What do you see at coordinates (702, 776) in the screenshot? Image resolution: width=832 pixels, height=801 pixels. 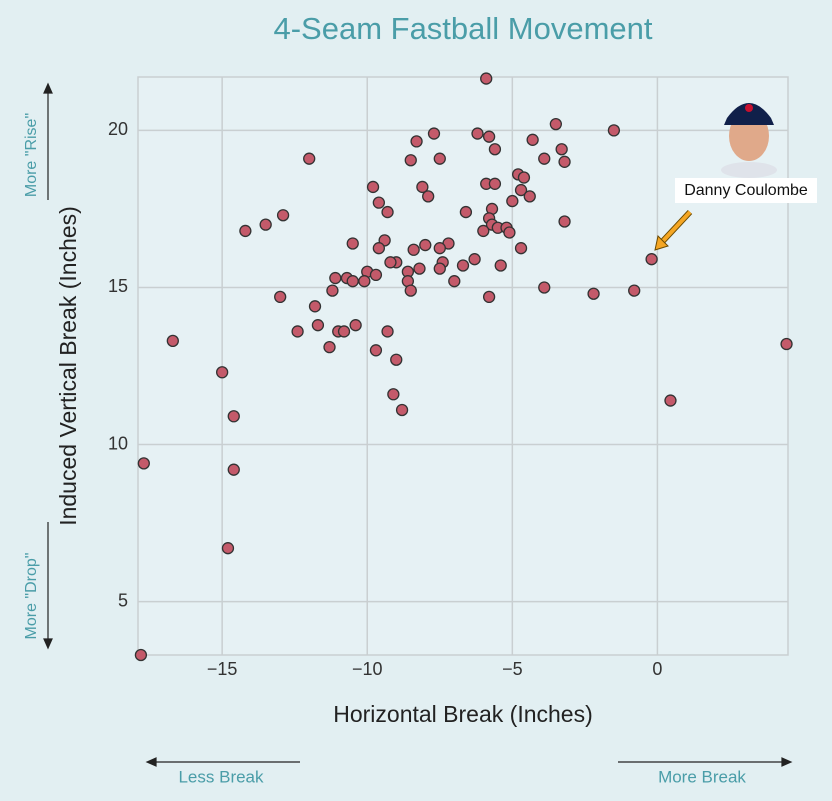 I see `direction-label: More Break` at bounding box center [702, 776].